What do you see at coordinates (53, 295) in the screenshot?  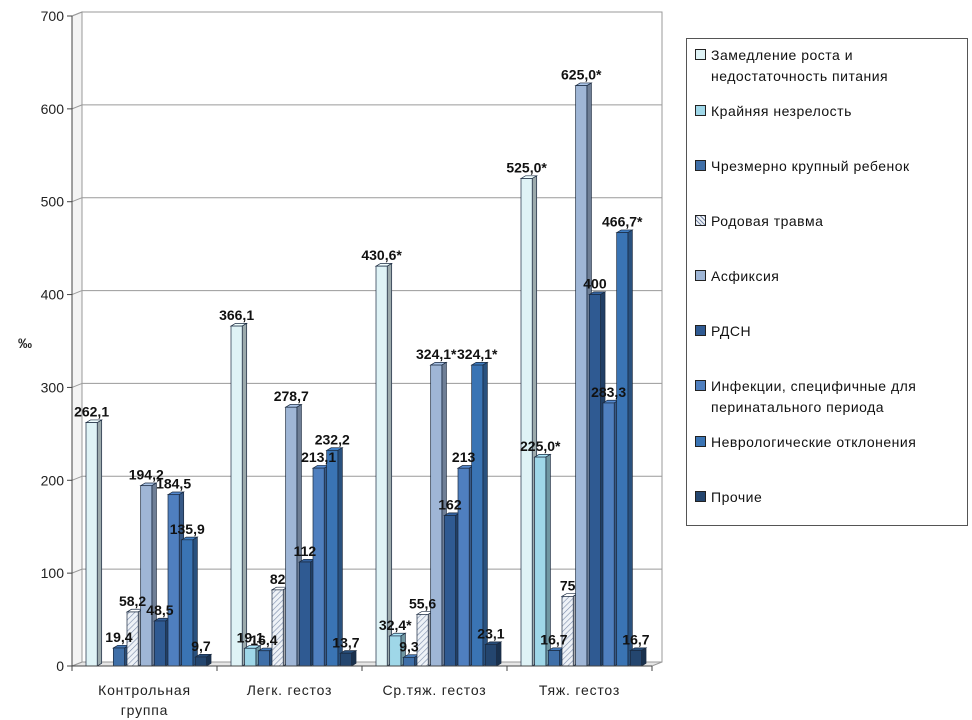 I see `y-tick-label: 400` at bounding box center [53, 295].